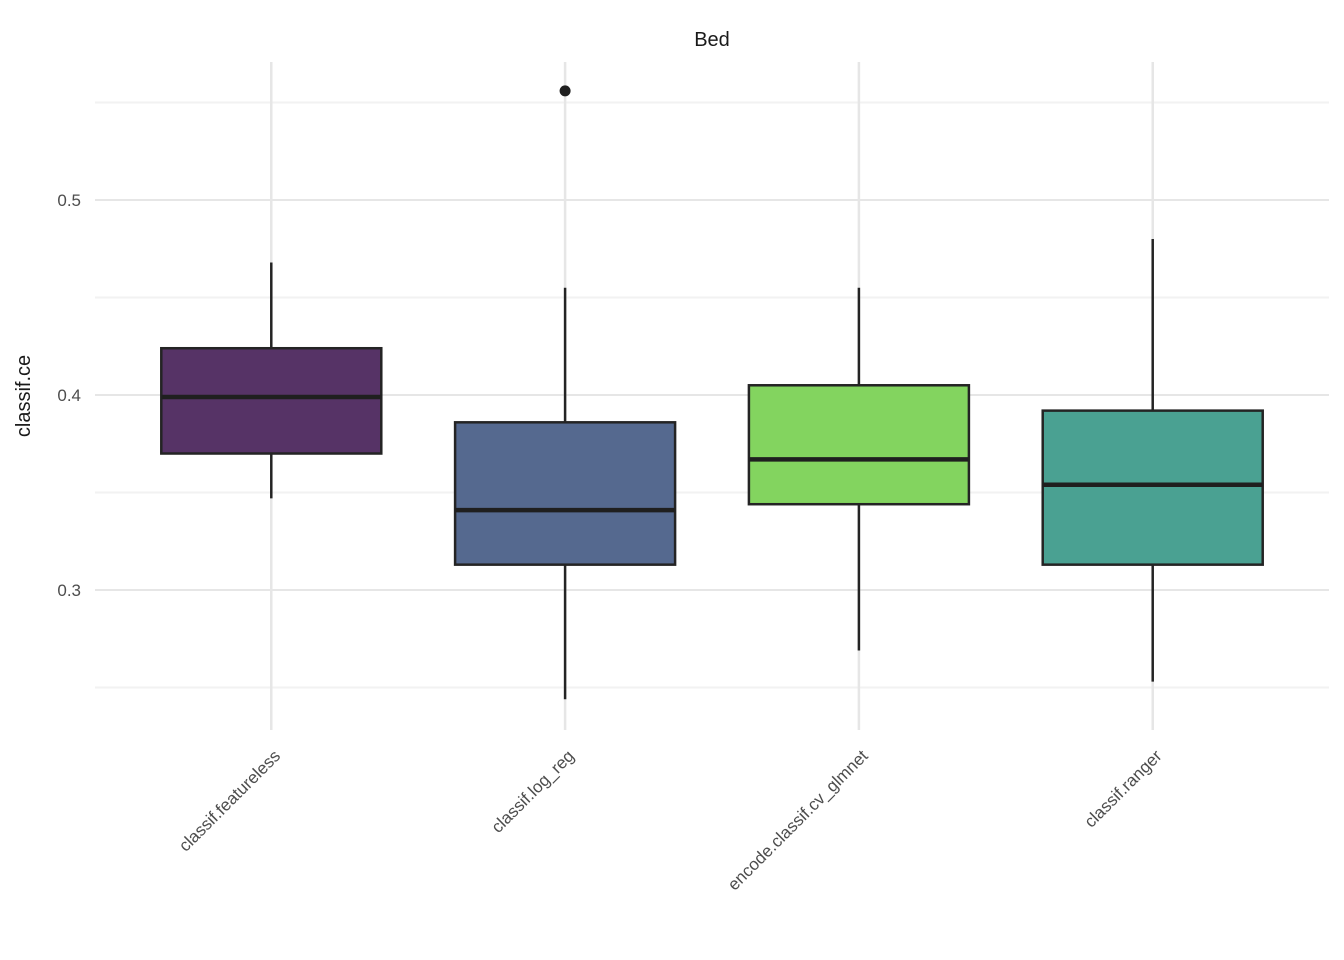  I want to click on box-classif.ranger, so click(1152, 460).